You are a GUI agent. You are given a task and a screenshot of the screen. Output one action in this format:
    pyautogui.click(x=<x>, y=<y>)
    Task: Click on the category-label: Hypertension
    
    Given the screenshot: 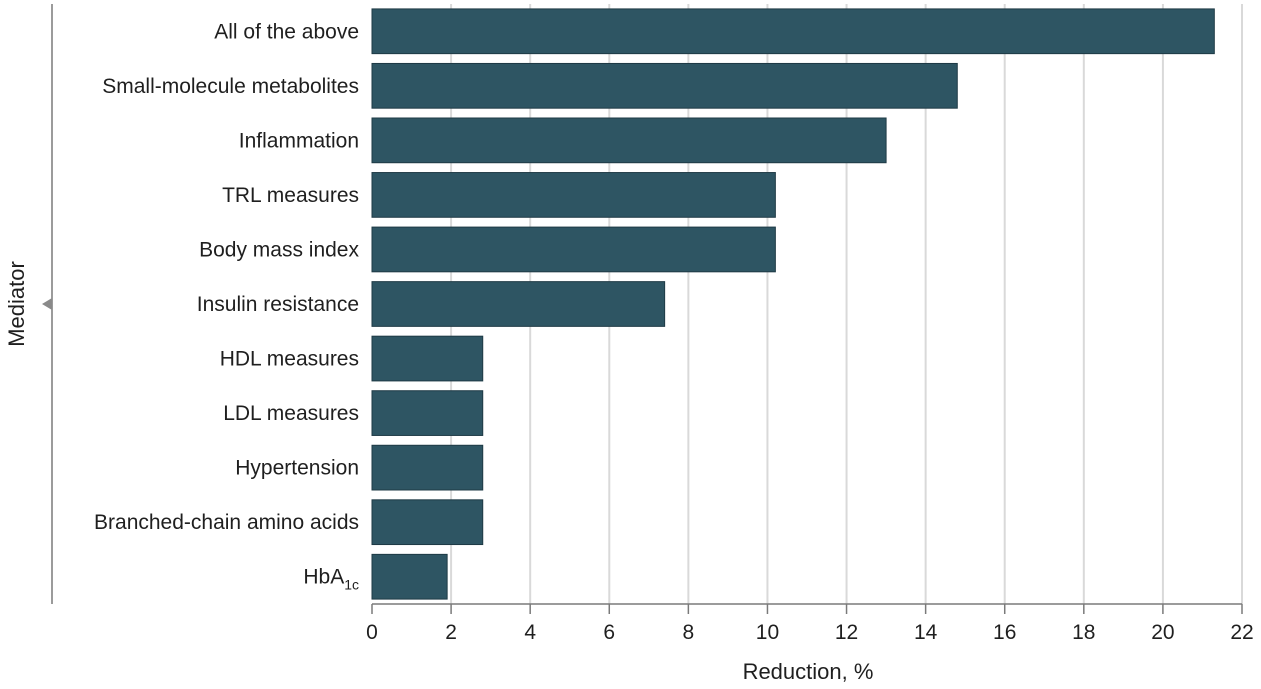 What is the action you would take?
    pyautogui.click(x=297, y=468)
    